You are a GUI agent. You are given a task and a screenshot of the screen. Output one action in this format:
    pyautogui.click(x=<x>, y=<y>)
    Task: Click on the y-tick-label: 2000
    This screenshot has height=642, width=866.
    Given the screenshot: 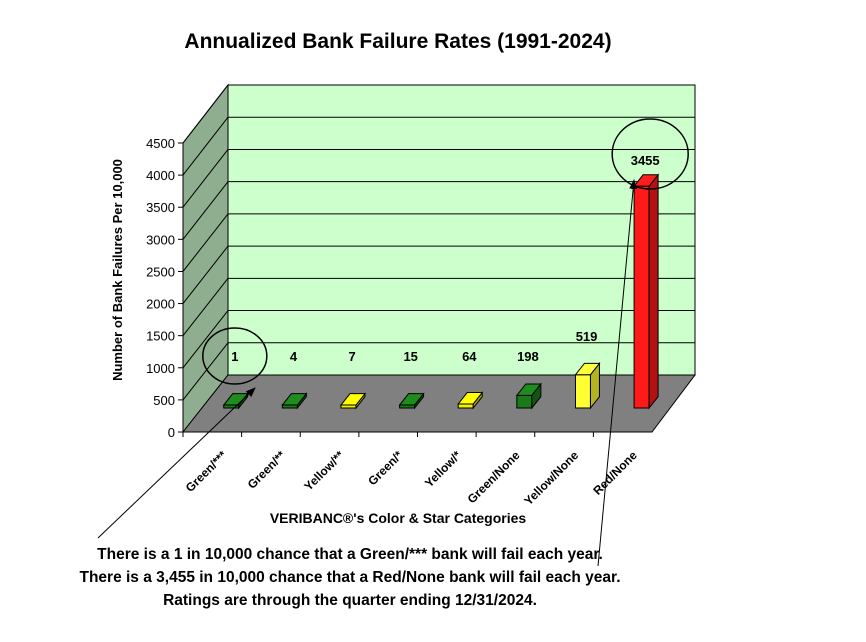 What is the action you would take?
    pyautogui.click(x=160, y=304)
    